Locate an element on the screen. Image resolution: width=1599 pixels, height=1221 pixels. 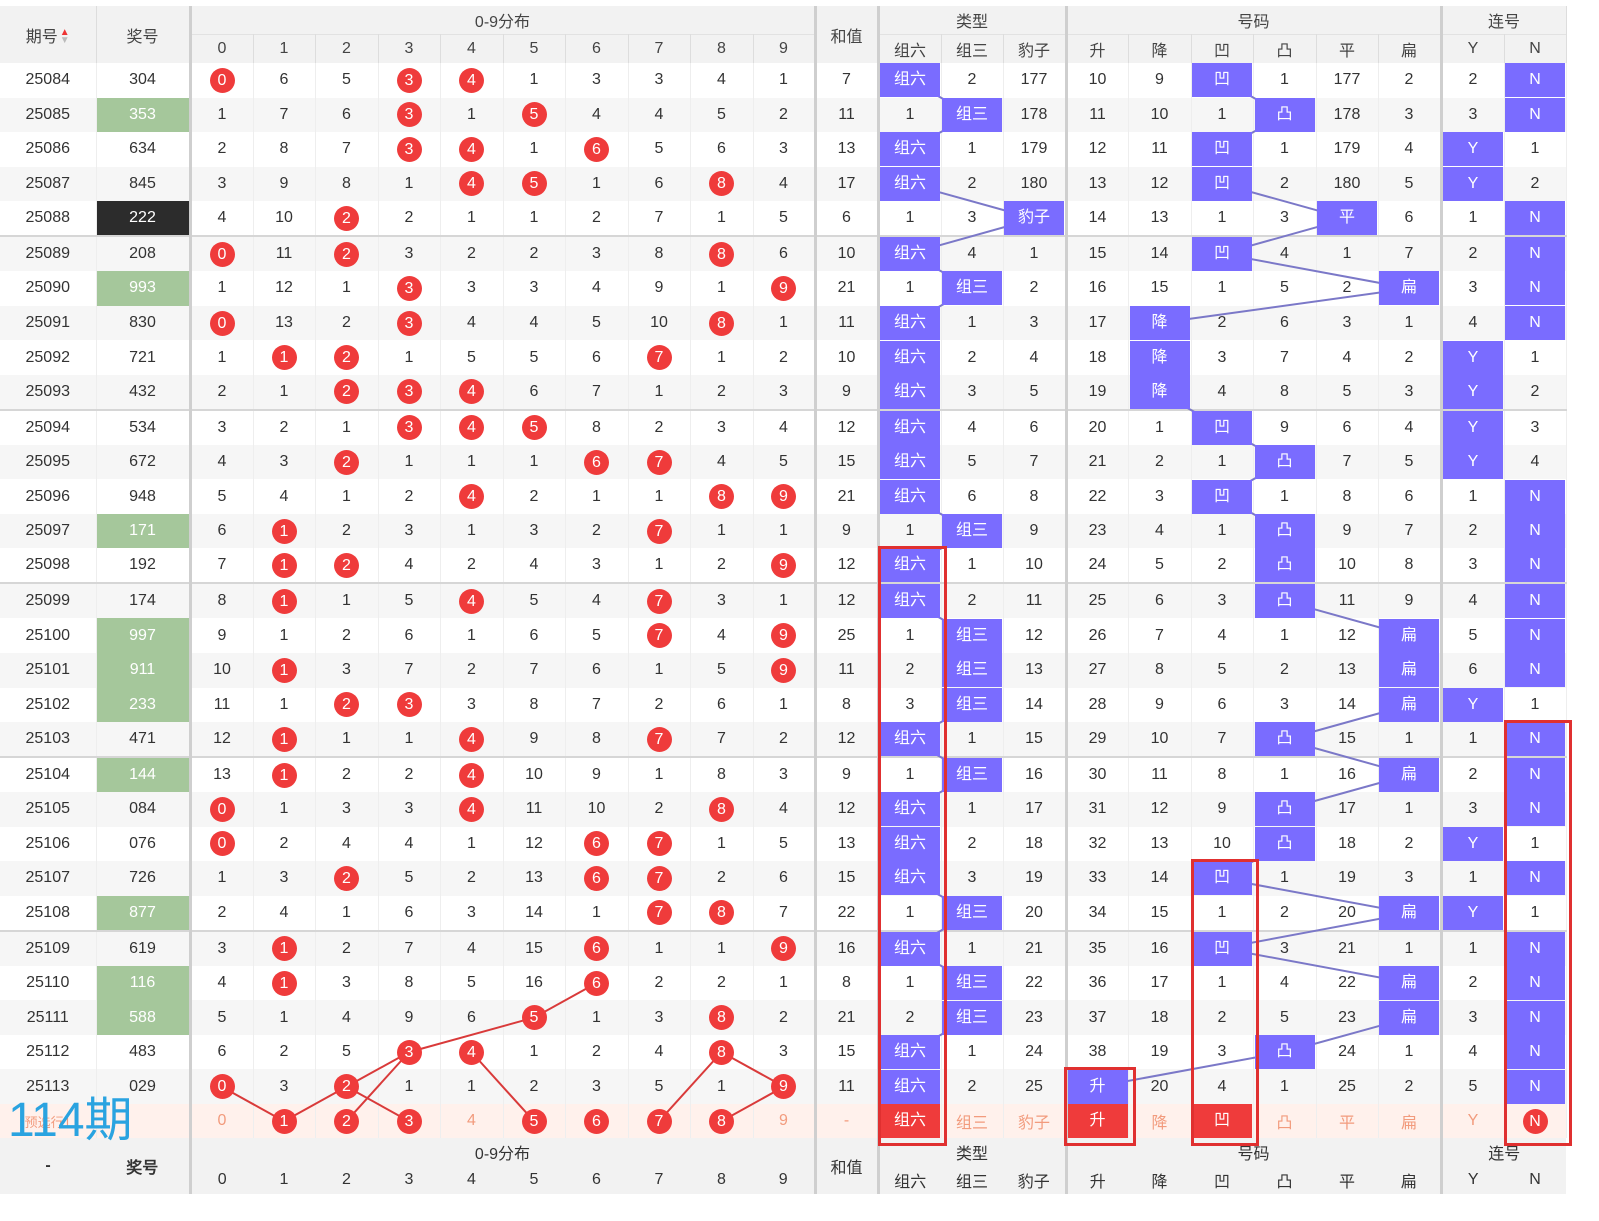
period-cell: 25087 is located at coordinates (48, 184).